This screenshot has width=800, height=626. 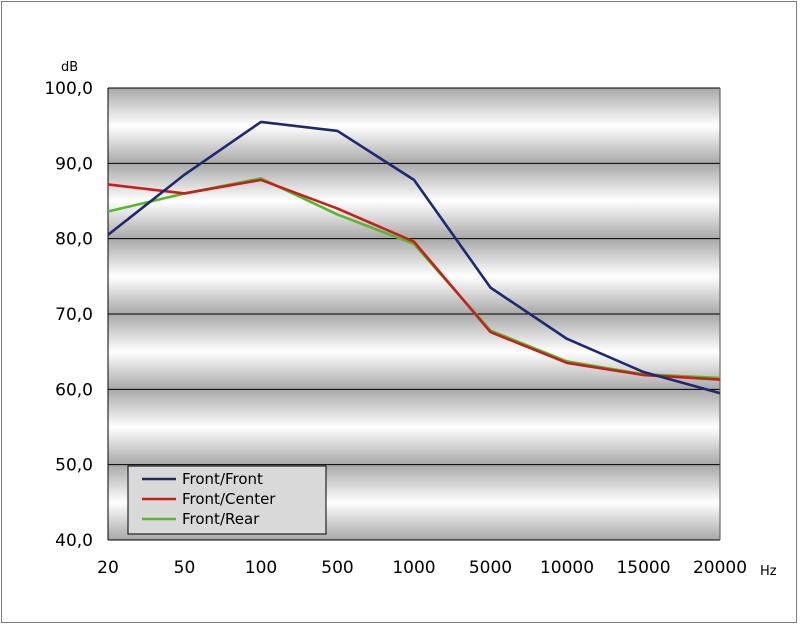 I want to click on legend: Front/Front Front/Center Front/Rear, so click(x=227, y=500).